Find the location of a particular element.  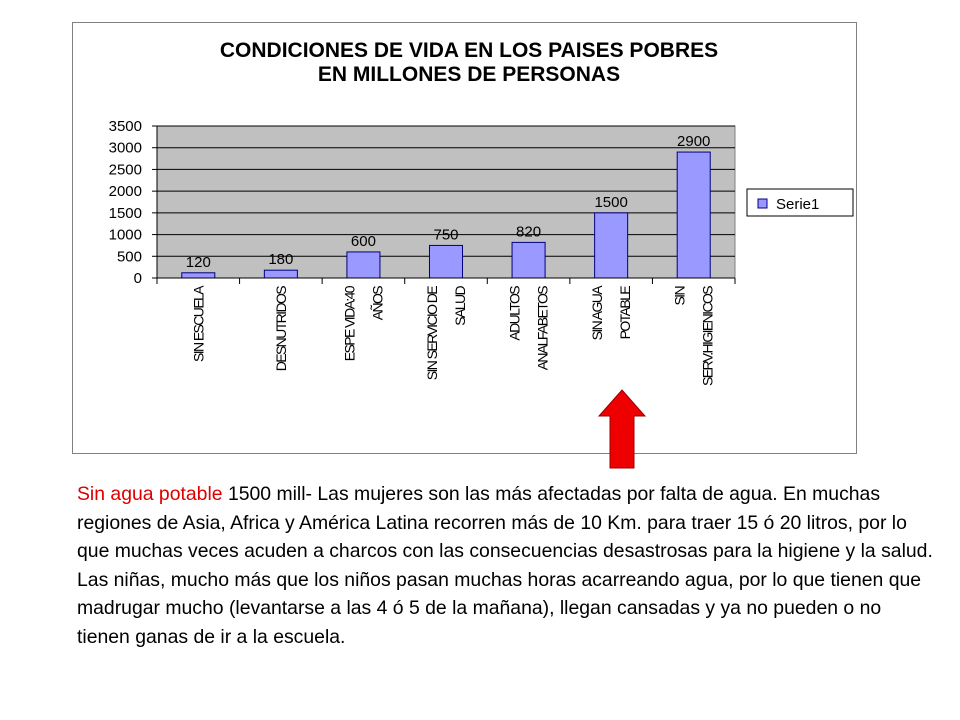

y-tick-label: 3000 is located at coordinates (125, 148).